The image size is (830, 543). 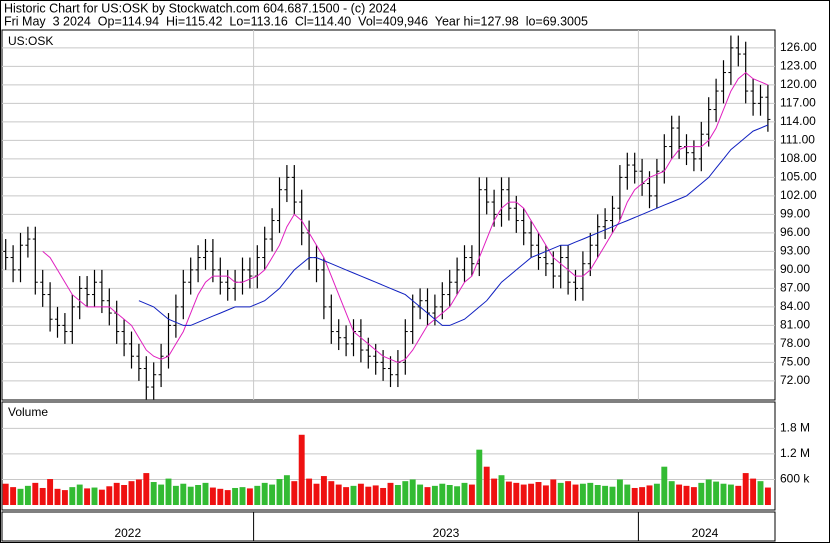 I want to click on y-tick-label: 72.00, so click(x=795, y=380).